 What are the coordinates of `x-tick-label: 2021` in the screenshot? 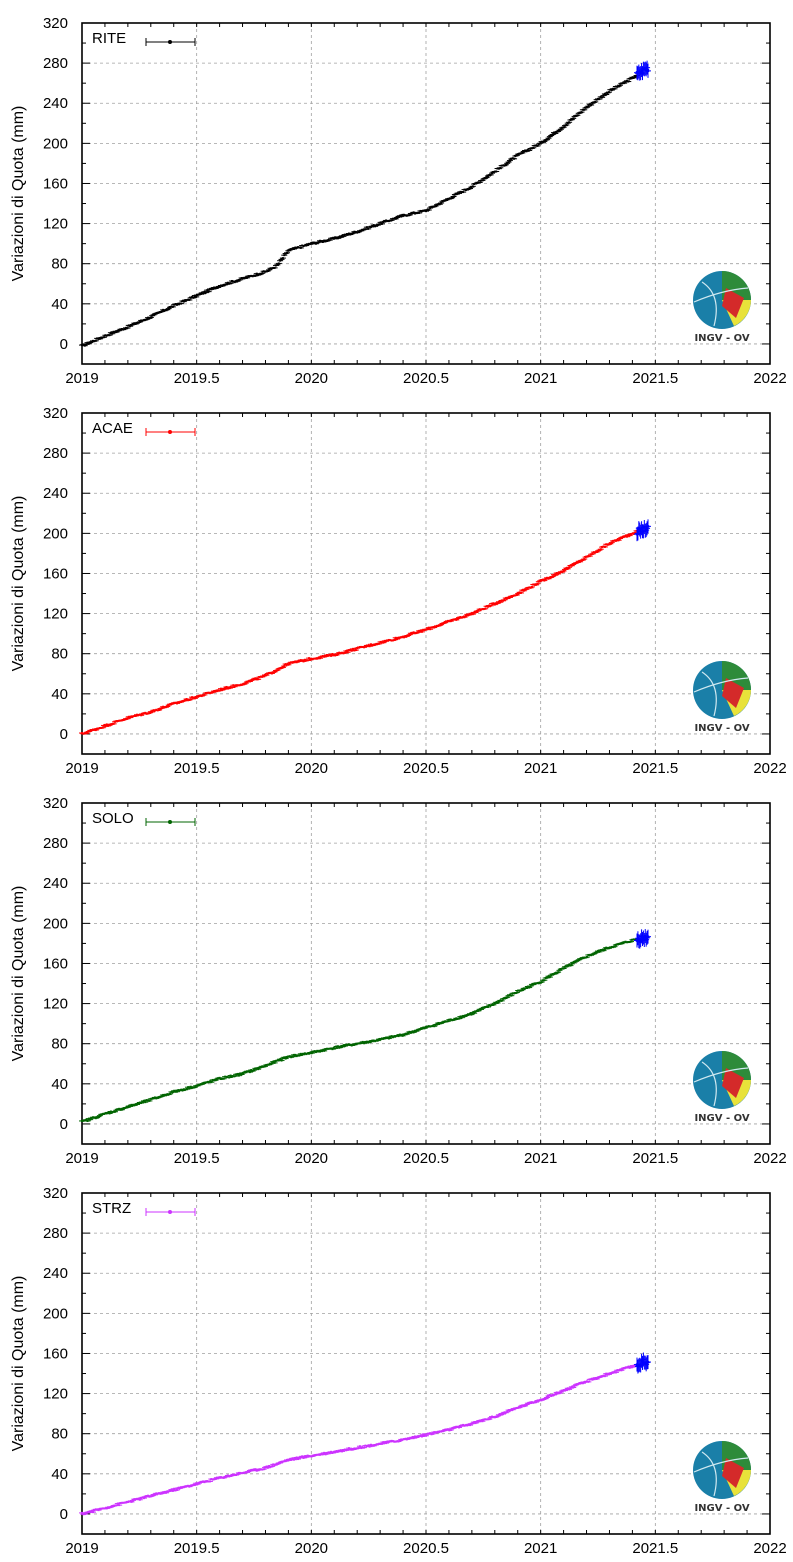 It's located at (540, 1158).